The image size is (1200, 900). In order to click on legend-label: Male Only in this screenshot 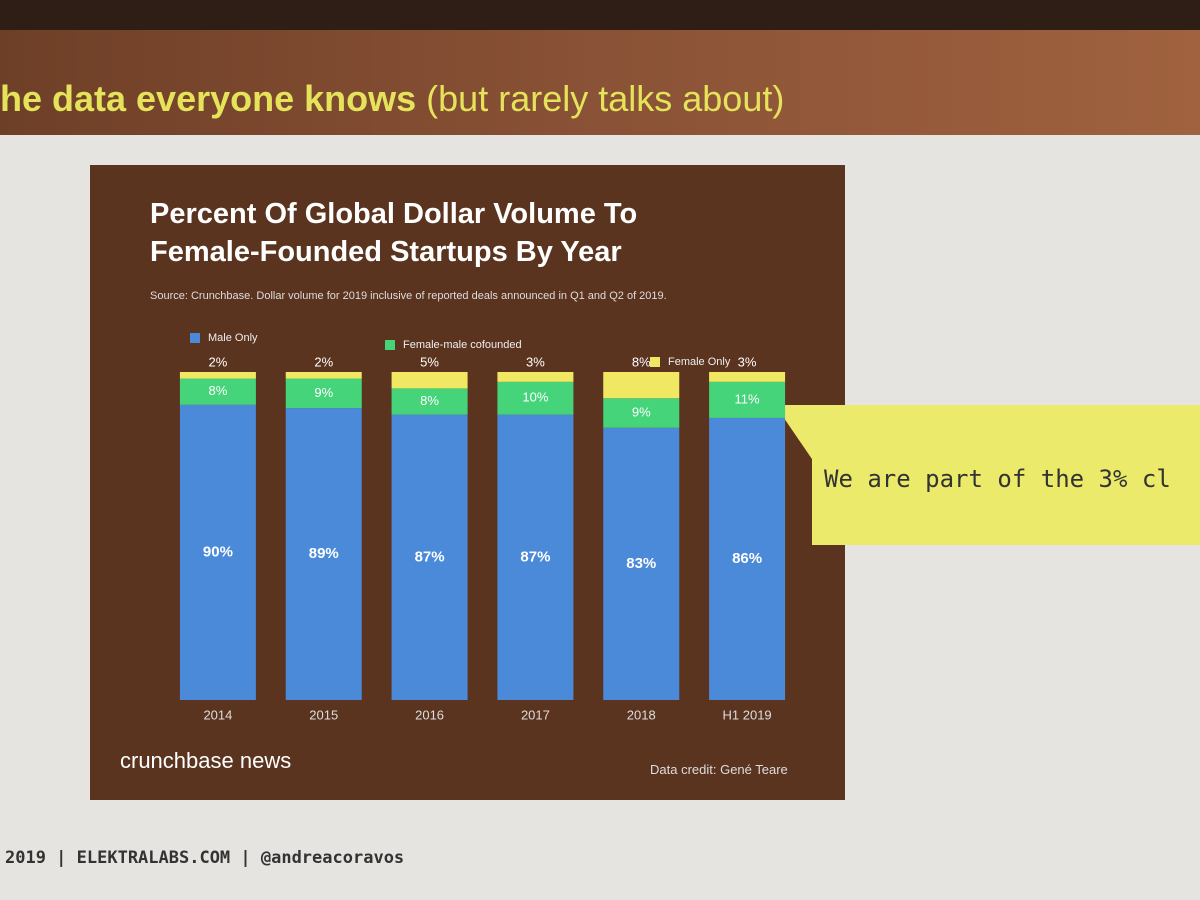, I will do `click(233, 338)`.